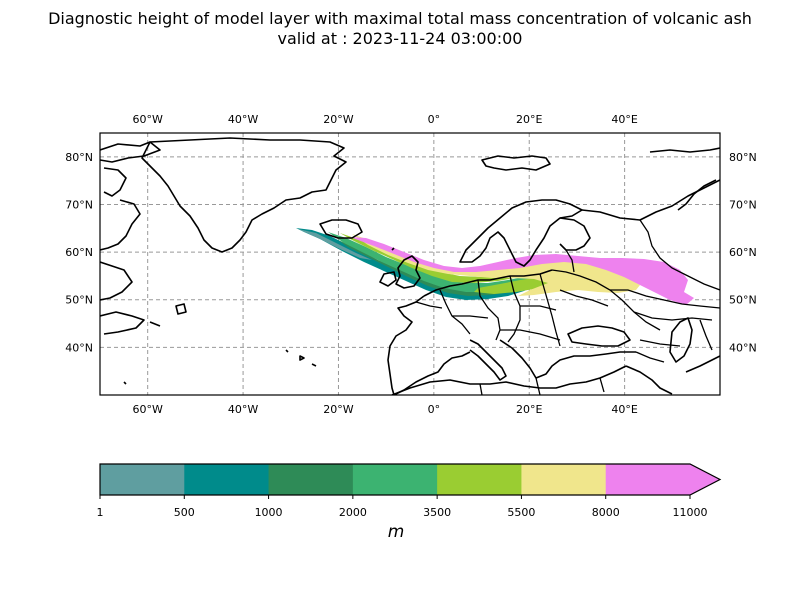  Describe the element at coordinates (79, 300) in the screenshot. I see `lat-label-left: 50°N` at that location.